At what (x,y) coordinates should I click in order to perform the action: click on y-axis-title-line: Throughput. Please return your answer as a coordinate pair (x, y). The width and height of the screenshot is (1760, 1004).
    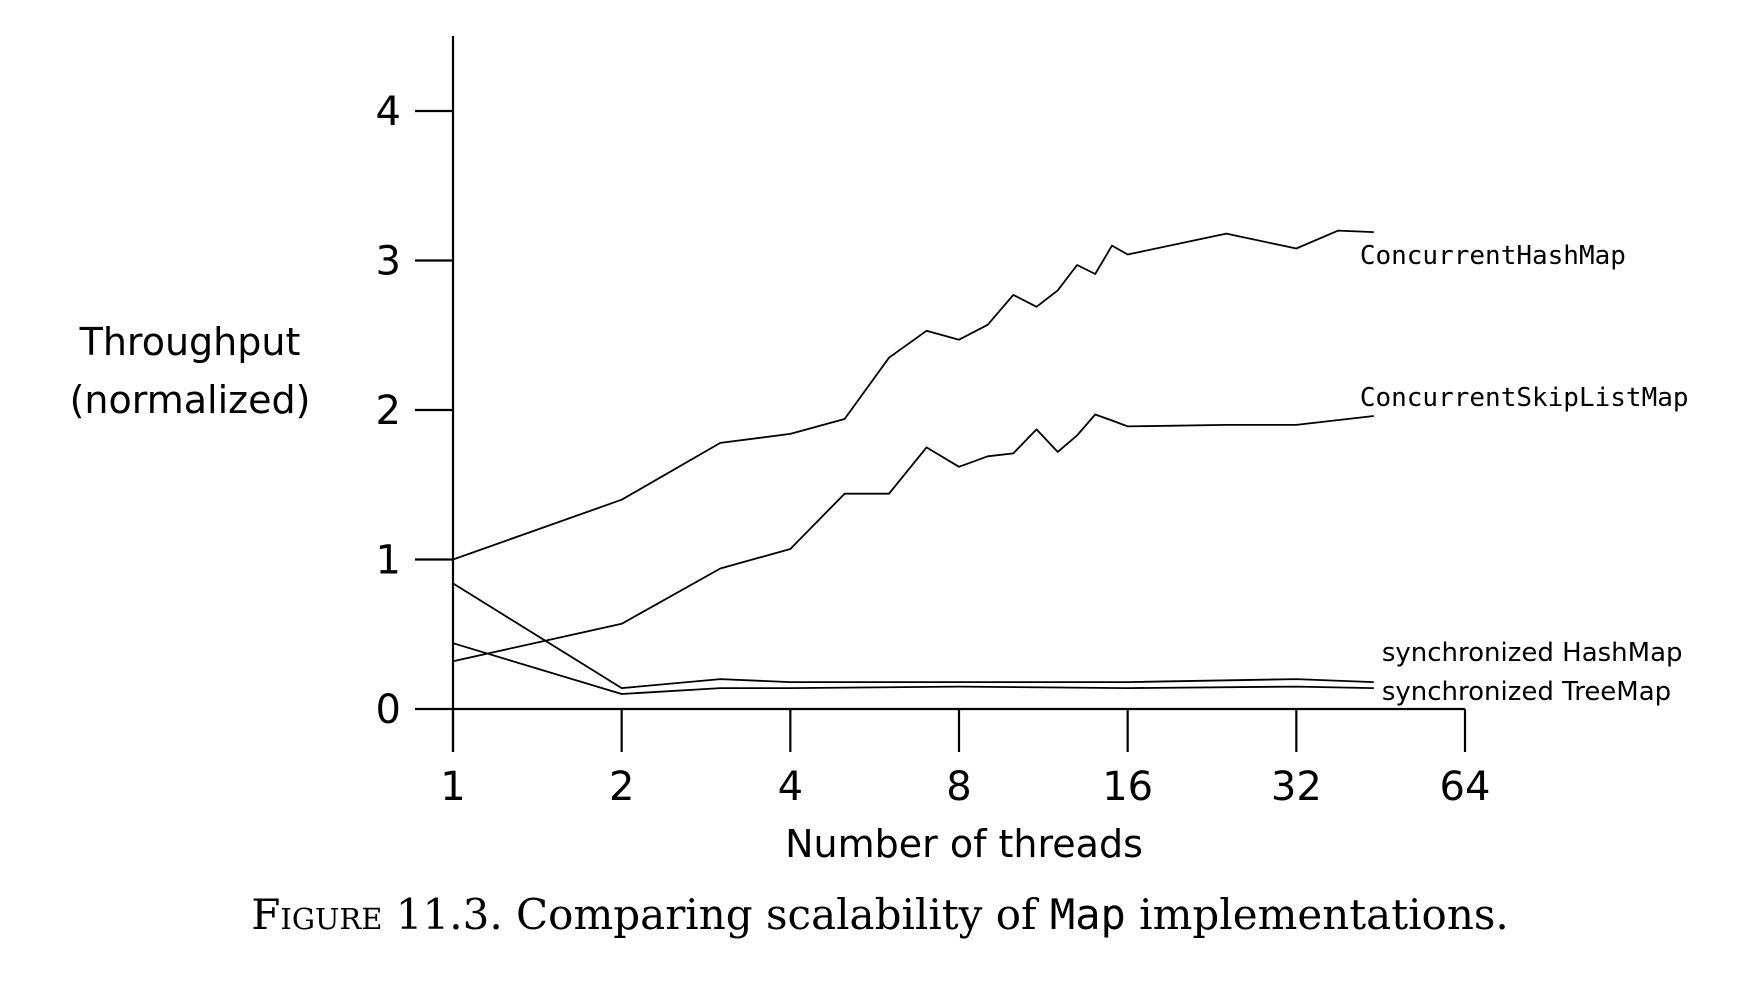
    Looking at the image, I should click on (190, 342).